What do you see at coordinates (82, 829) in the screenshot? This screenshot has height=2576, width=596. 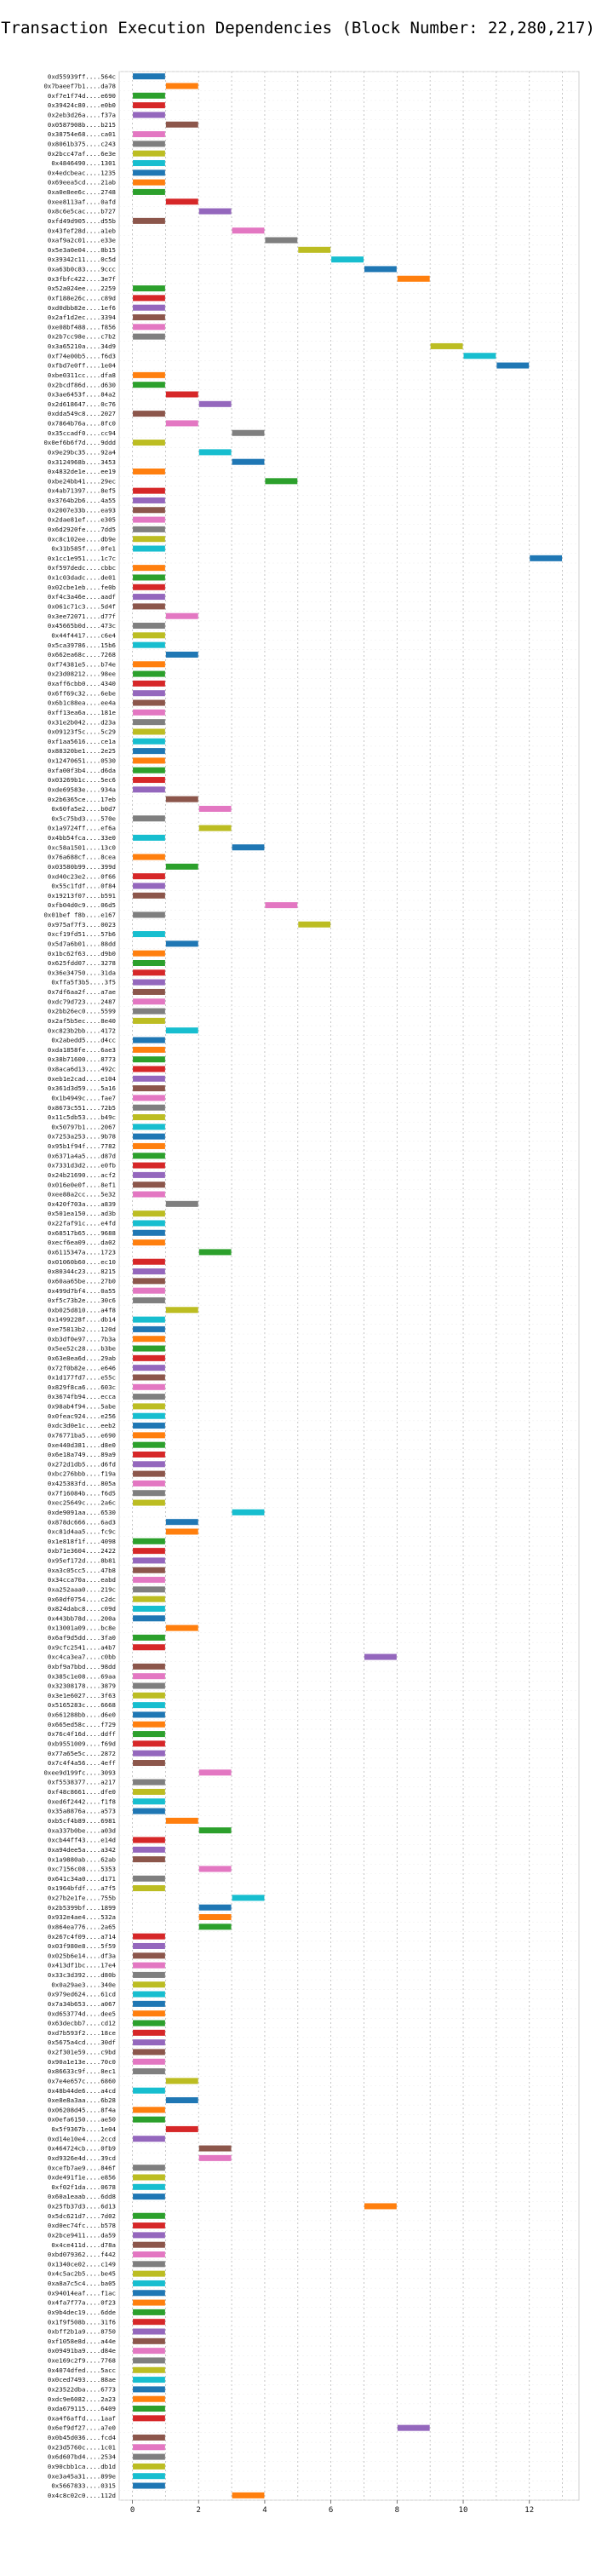 I see `y-tick-label: 0x1a9724ff....ef6a` at bounding box center [82, 829].